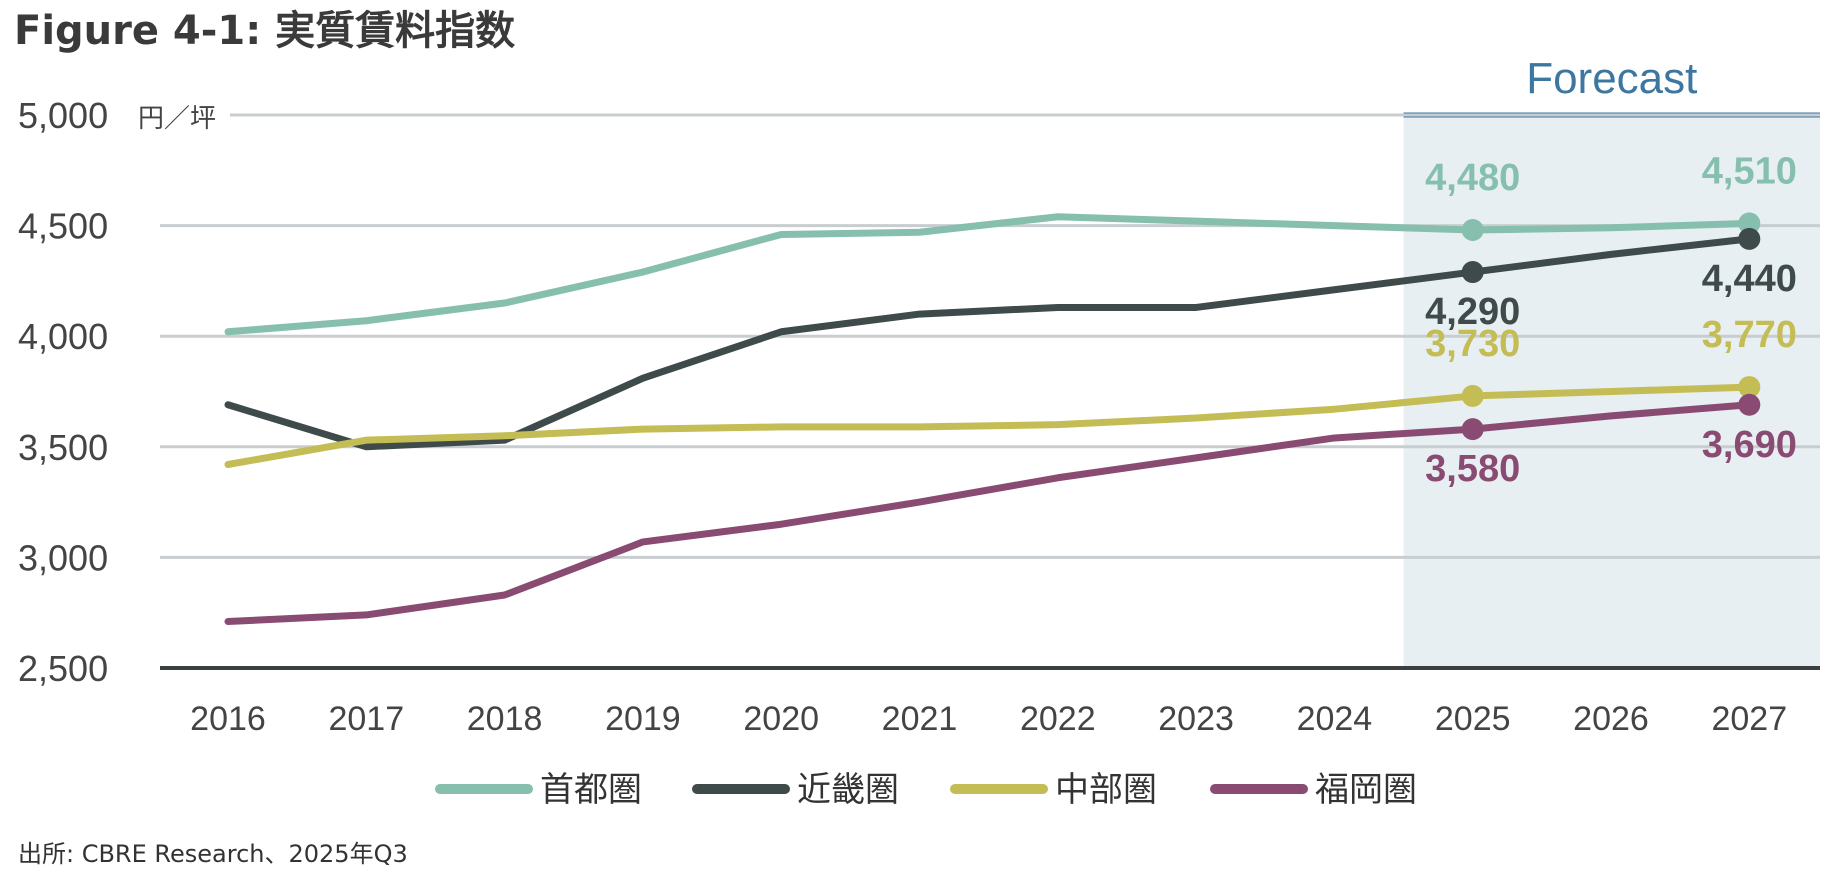 The image size is (1834, 872). What do you see at coordinates (1472, 344) in the screenshot?
I see `data-label: 3,730` at bounding box center [1472, 344].